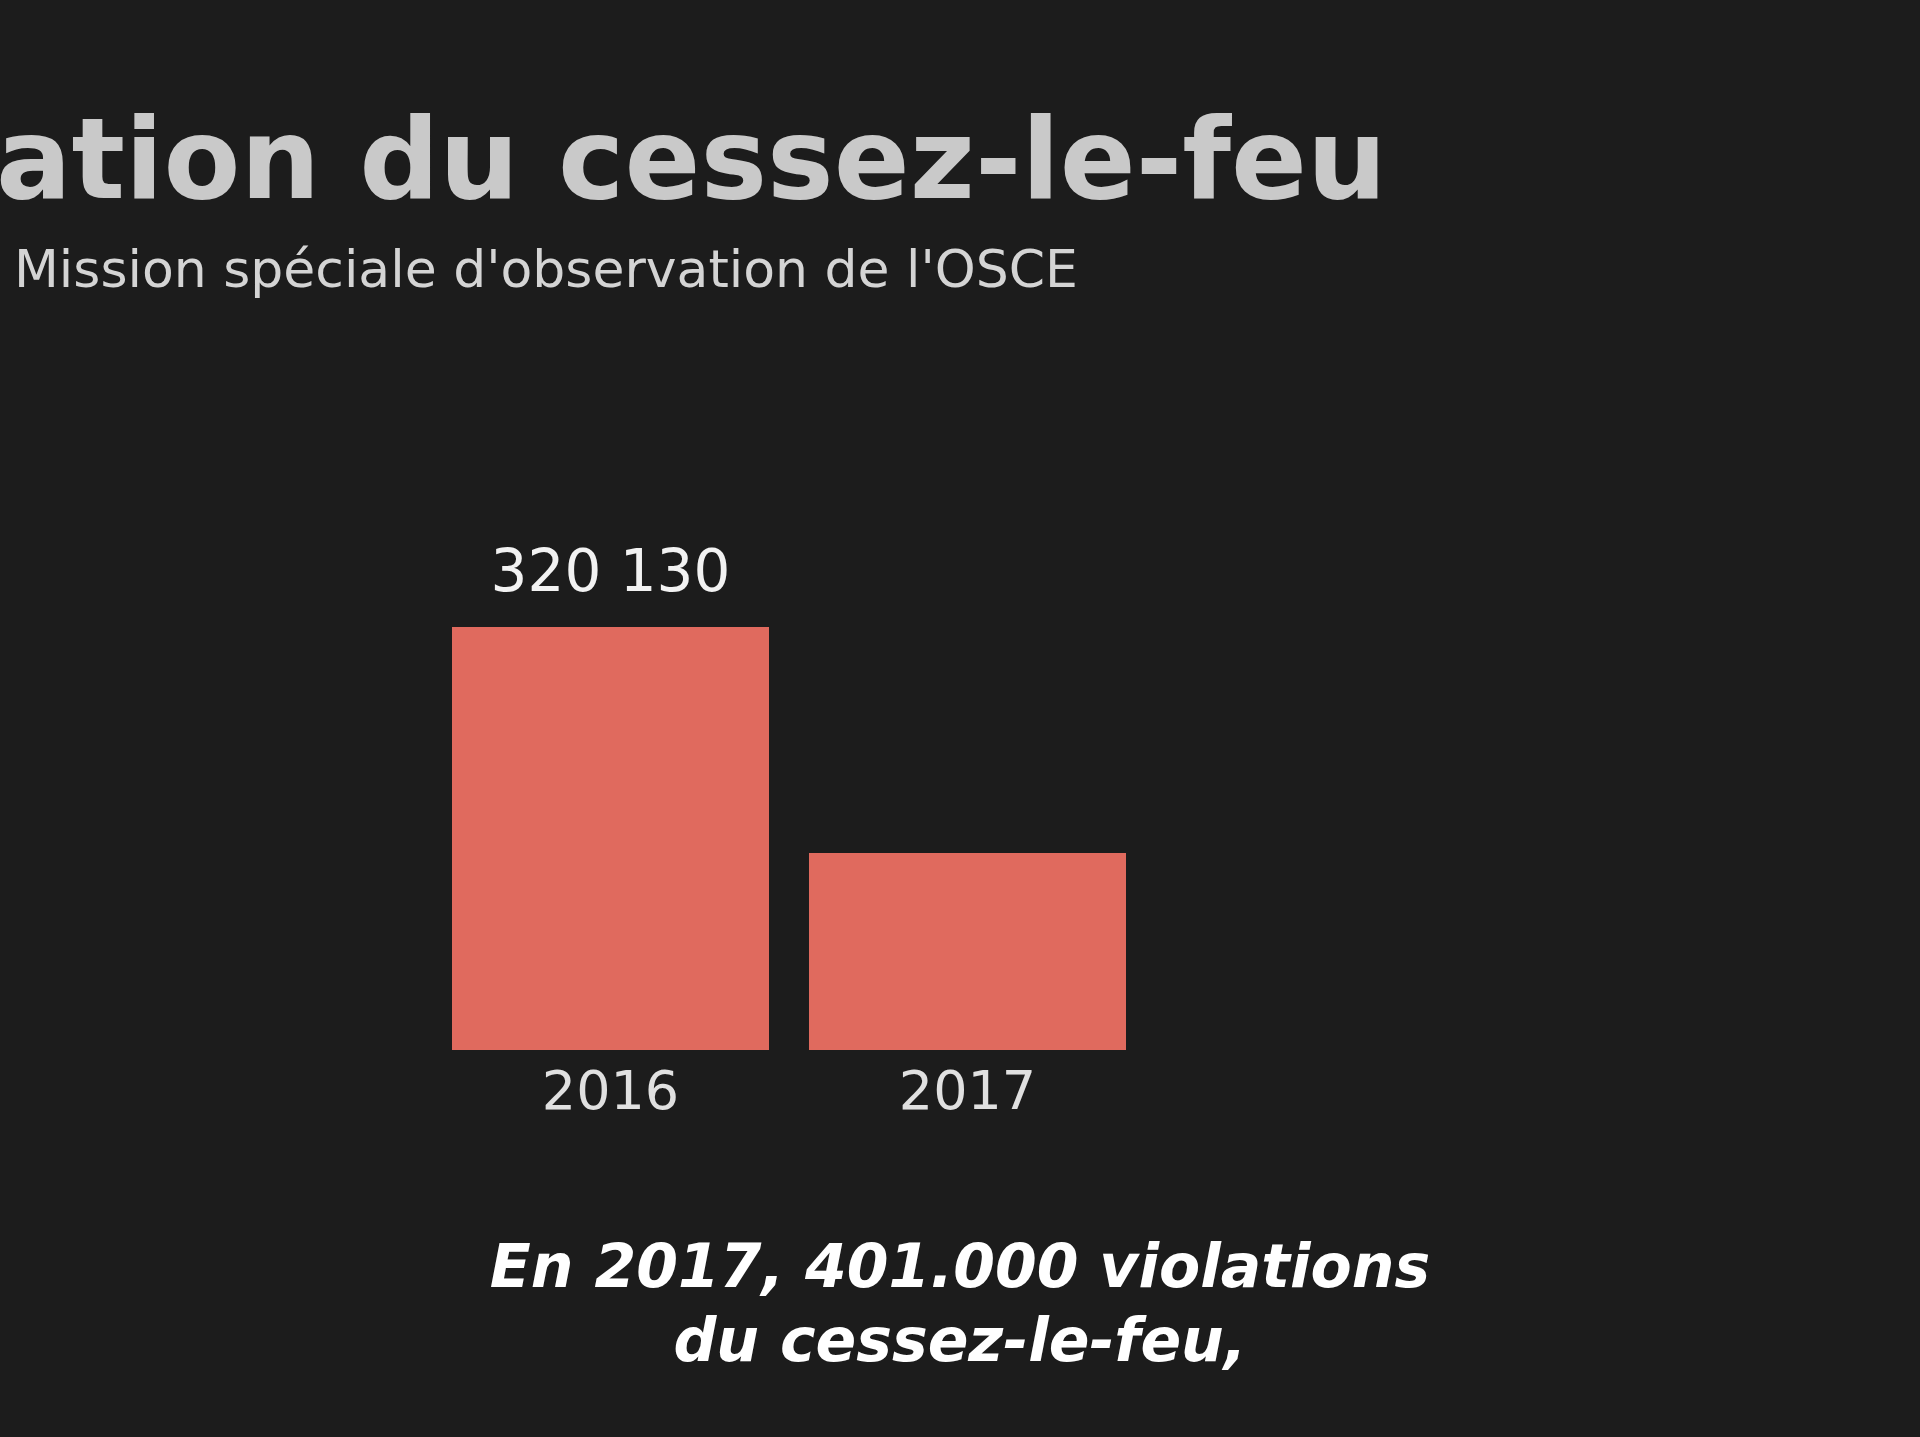  What do you see at coordinates (610, 571) in the screenshot?
I see `data-label: 320 130` at bounding box center [610, 571].